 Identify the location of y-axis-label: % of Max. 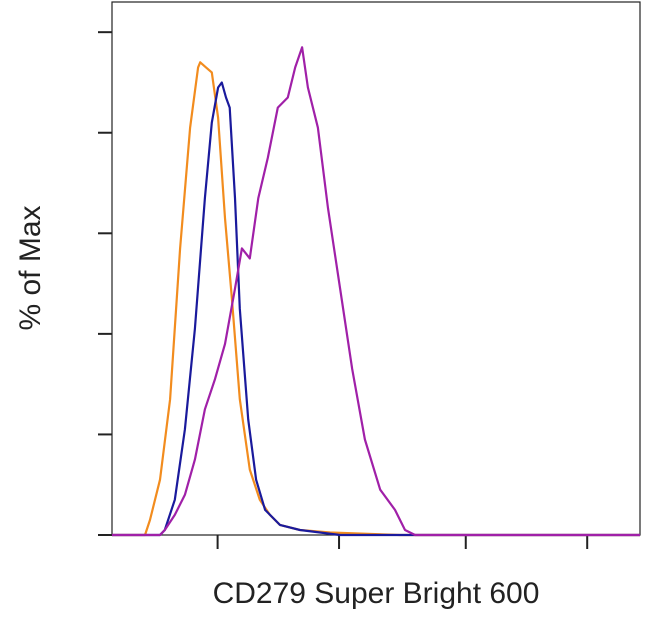
(30, 267).